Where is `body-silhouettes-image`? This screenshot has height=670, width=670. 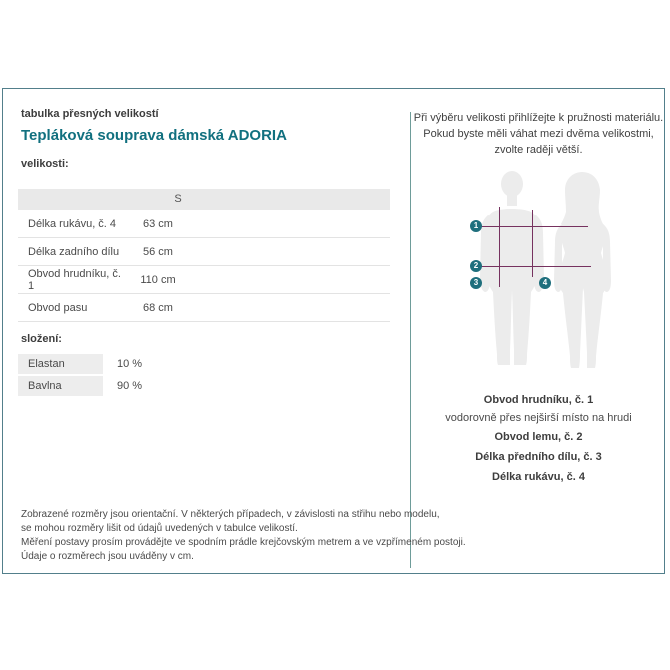 body-silhouettes-image is located at coordinates (543, 269).